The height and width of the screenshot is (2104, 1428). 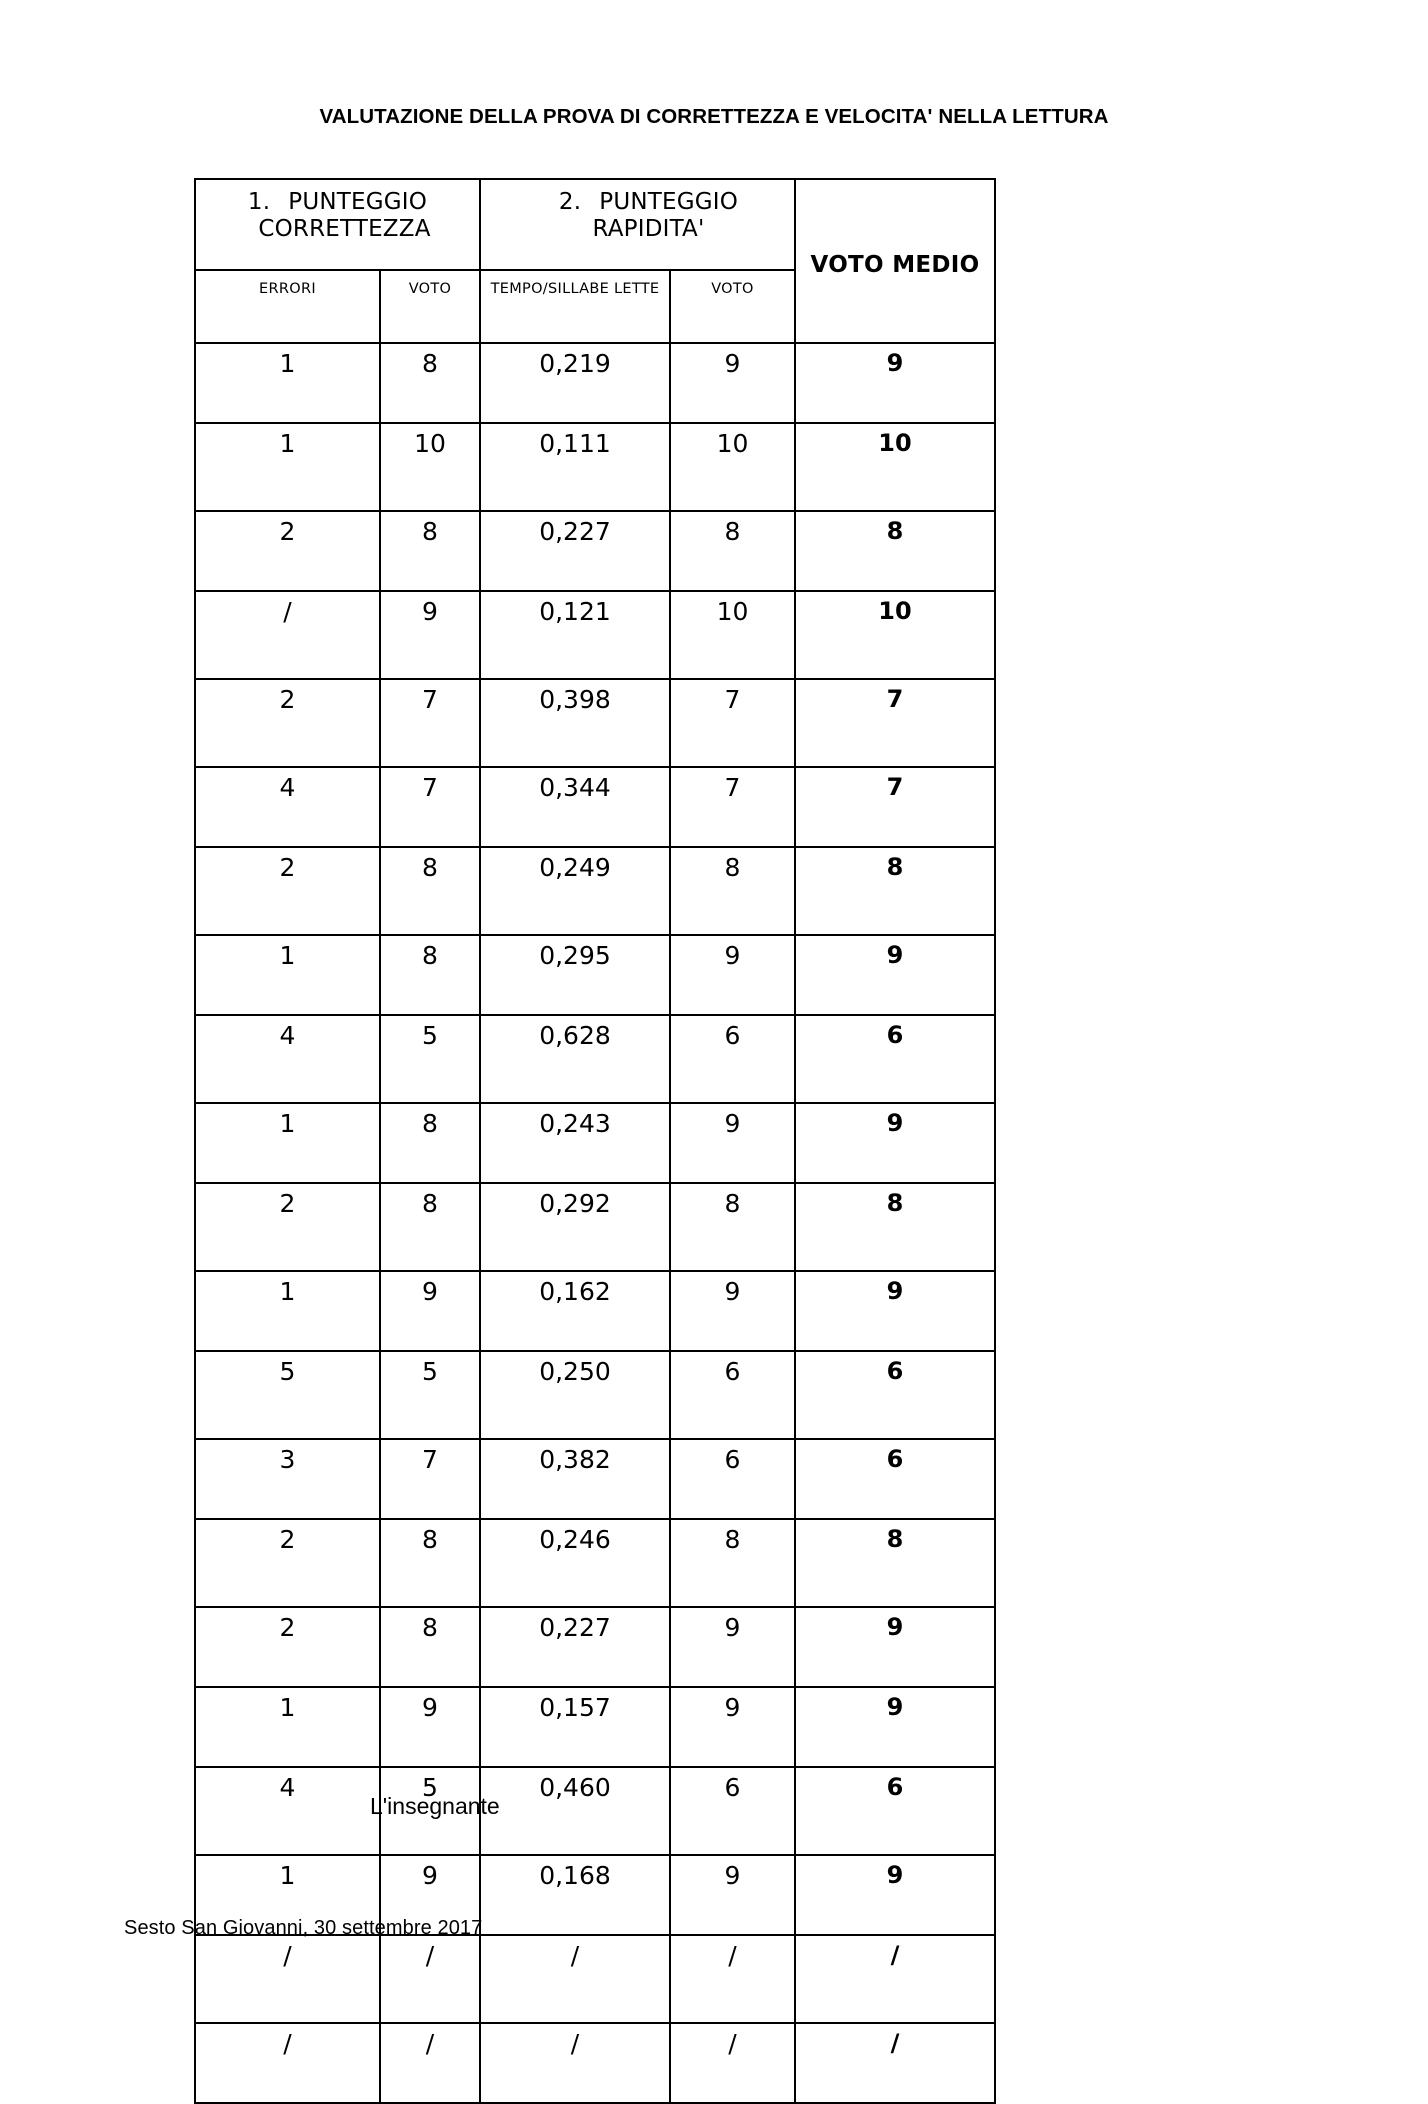 I want to click on header-rapidita-number: 2., so click(x=570, y=202).